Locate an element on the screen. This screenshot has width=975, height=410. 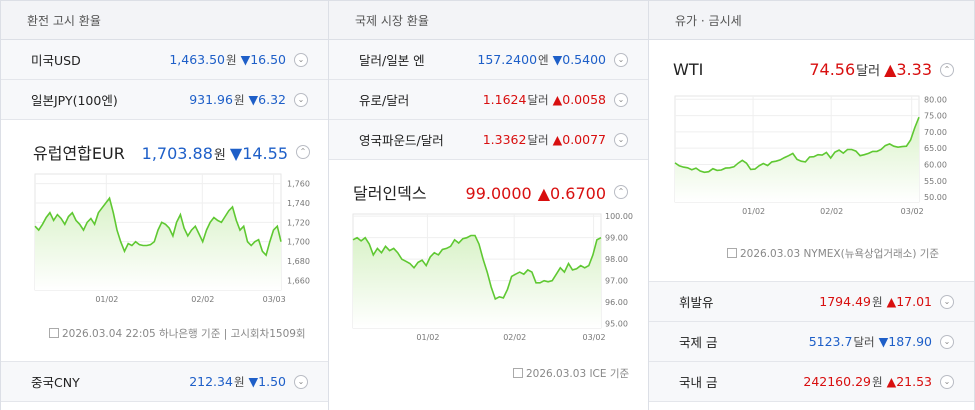
rate-value: 931.96 is located at coordinates (211, 99).